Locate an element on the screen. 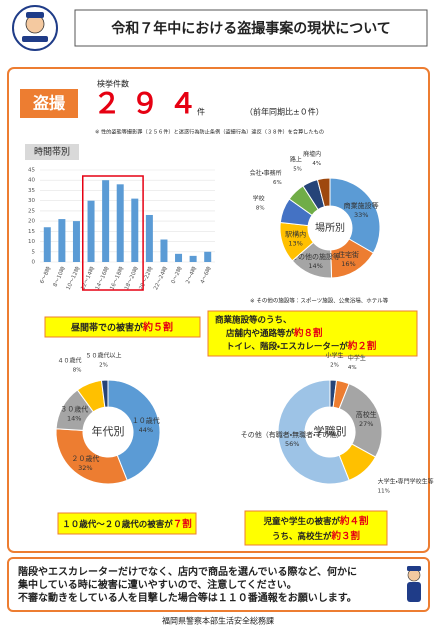  y-tick-label: 0 is located at coordinates (34, 263).